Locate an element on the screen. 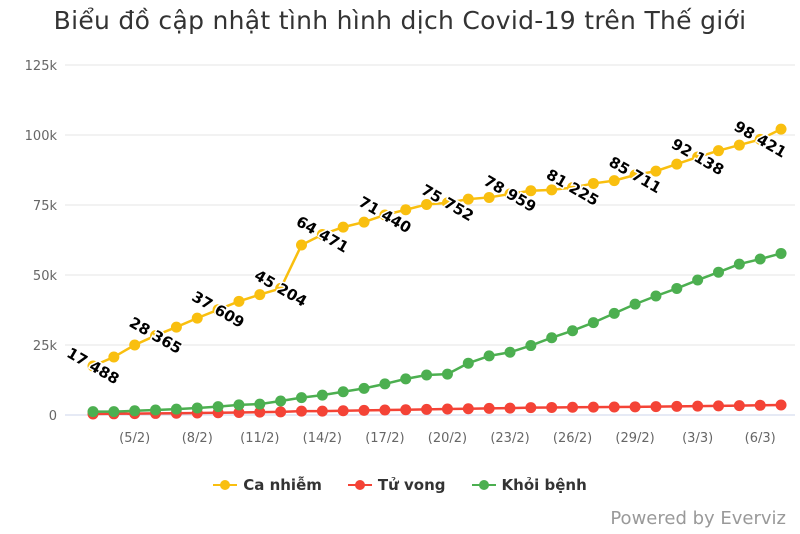 This screenshot has width=800, height=534. legend-item-deaths: Tử vong is located at coordinates (396, 485).